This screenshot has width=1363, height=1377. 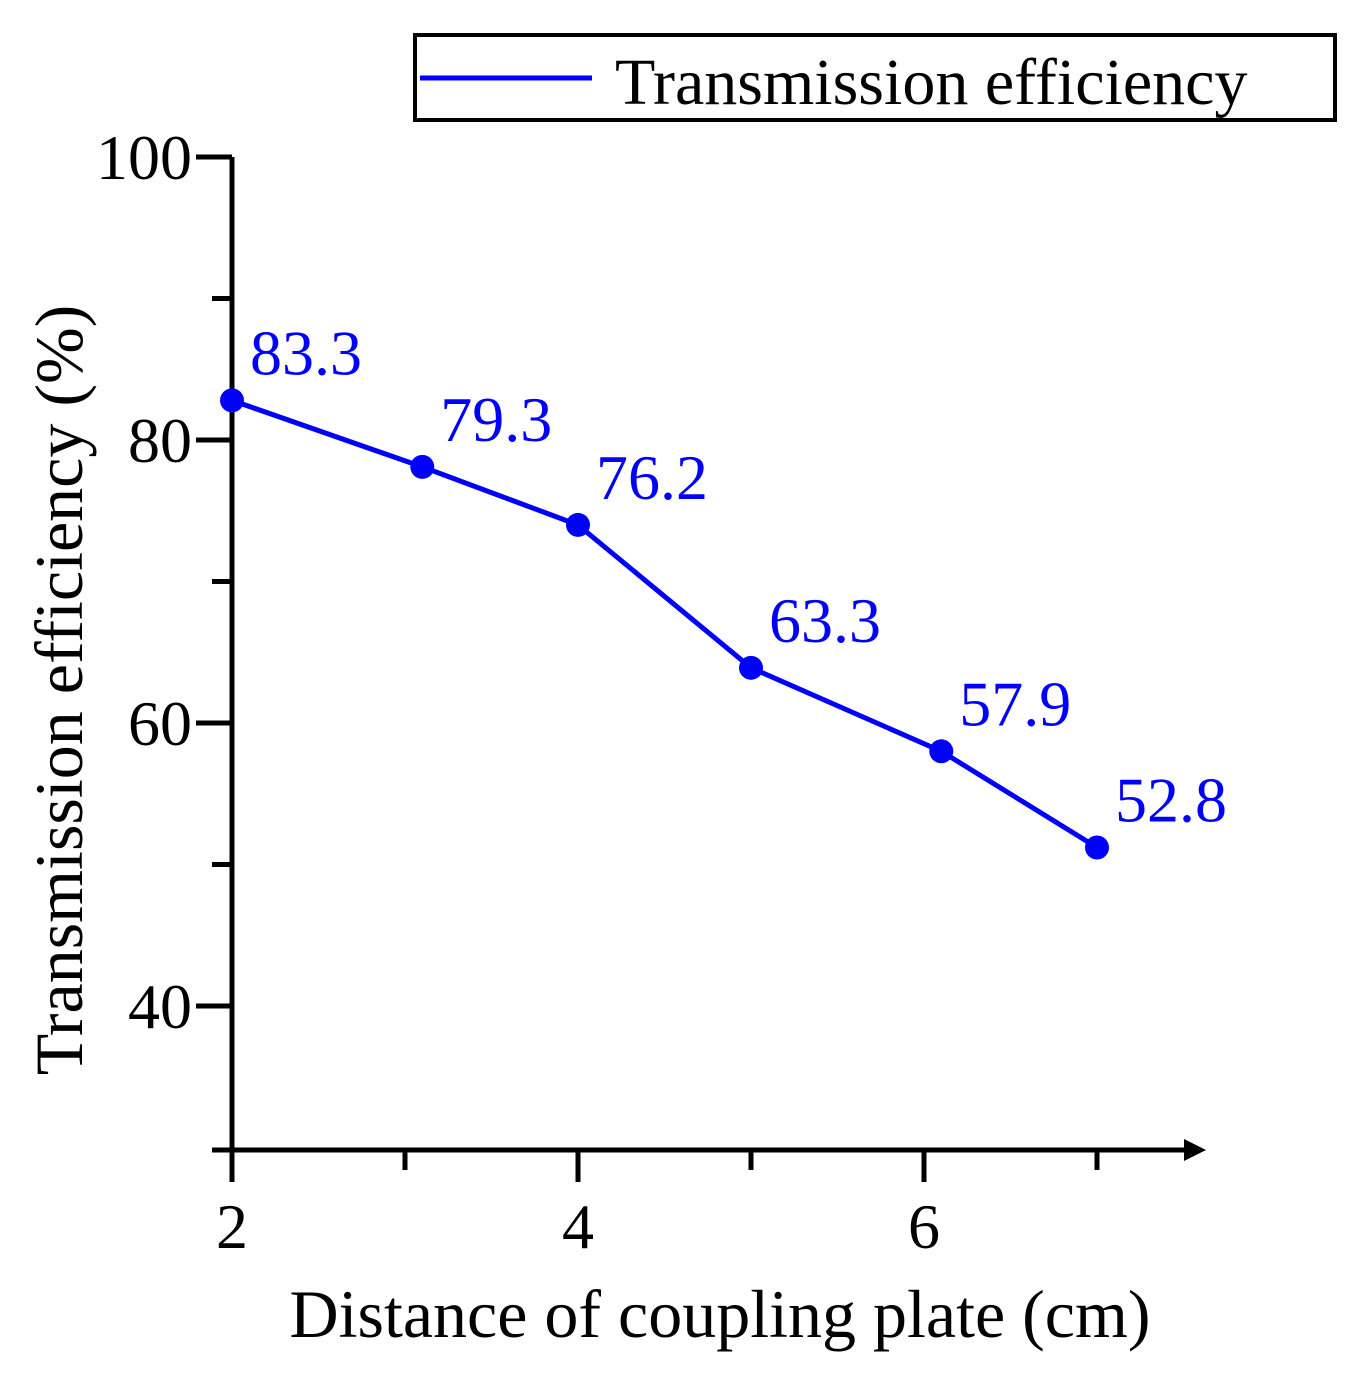 What do you see at coordinates (160, 1006) in the screenshot?
I see `y-tick-label: 40` at bounding box center [160, 1006].